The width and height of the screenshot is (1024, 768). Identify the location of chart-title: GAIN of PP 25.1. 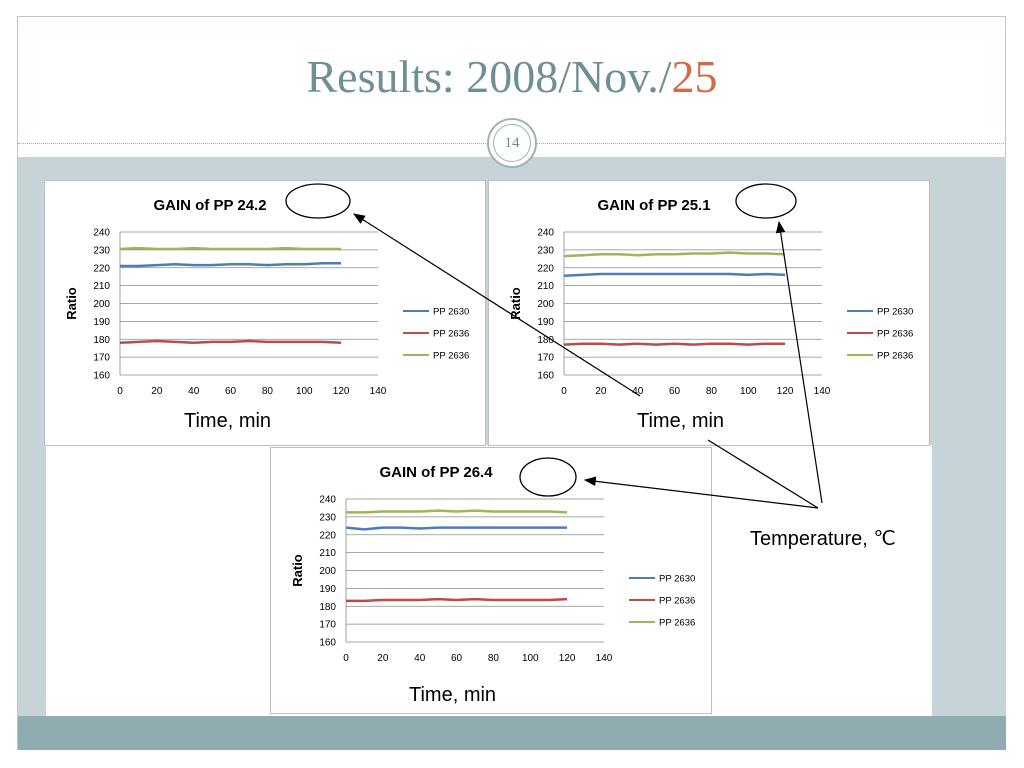
(653, 205).